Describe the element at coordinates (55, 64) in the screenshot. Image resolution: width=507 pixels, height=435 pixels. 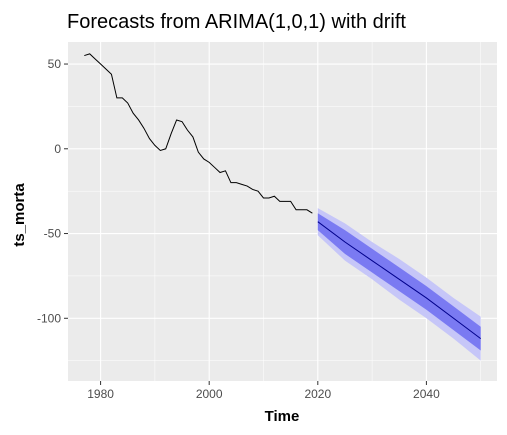
I see `y-tick-label: 50` at that location.